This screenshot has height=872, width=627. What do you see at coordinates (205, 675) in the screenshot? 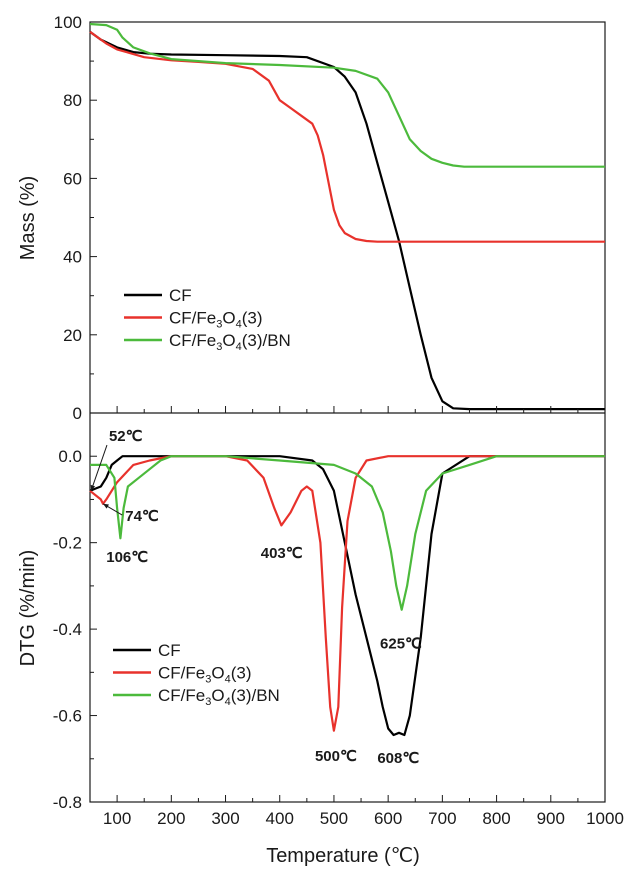
I see `dtg-legend-label-CF_Fe3O4_3: CF/Fe3O4(3)` at bounding box center [205, 675].